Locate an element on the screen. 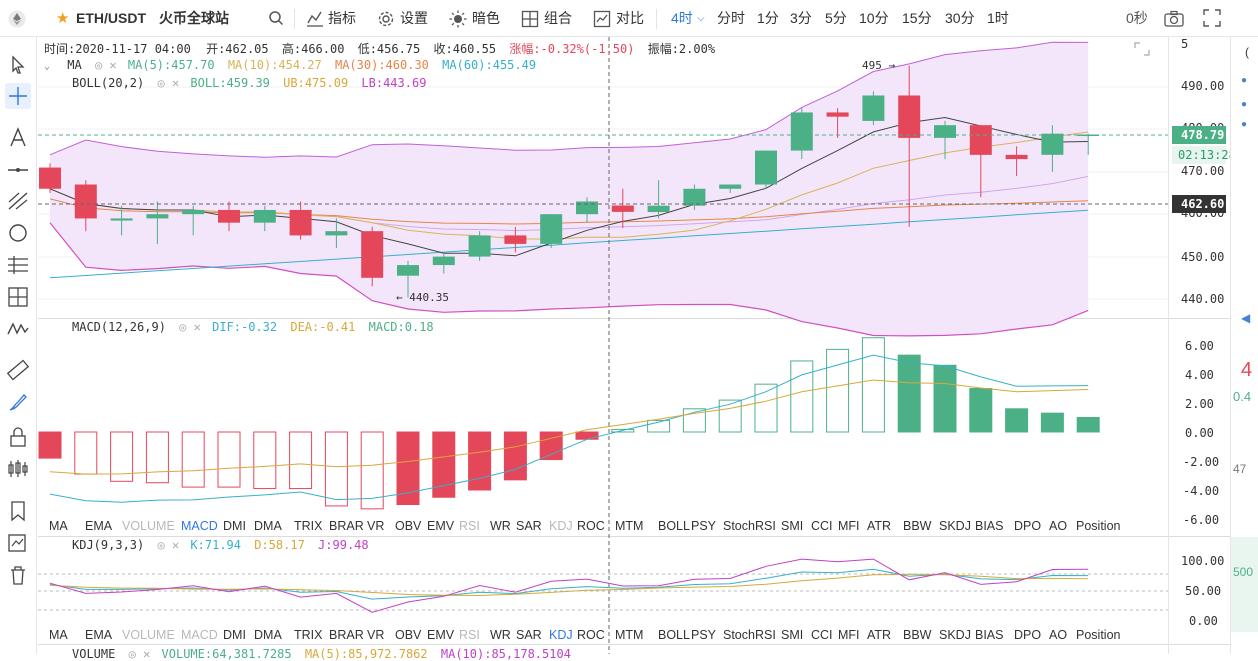 The height and width of the screenshot is (661, 1258). indicator-tab-skdj: SKDJ is located at coordinates (955, 635).